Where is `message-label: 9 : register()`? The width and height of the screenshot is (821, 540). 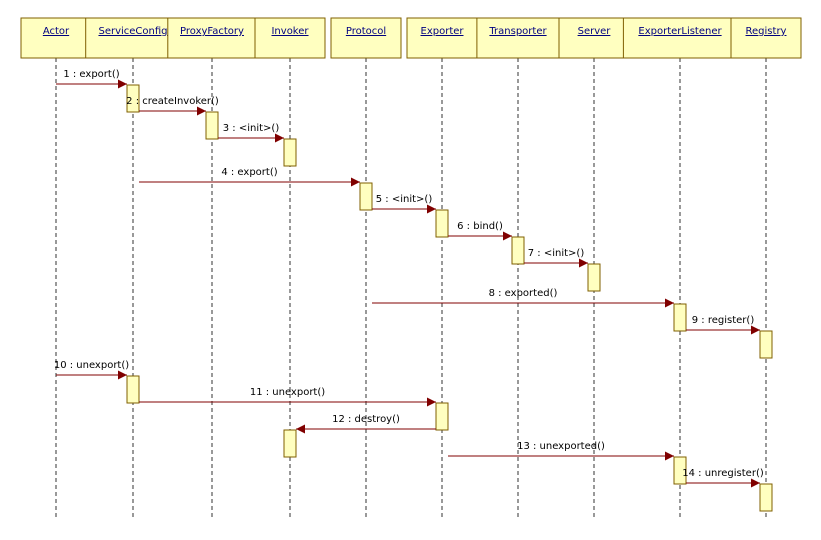
message-label: 9 : register() is located at coordinates (723, 320).